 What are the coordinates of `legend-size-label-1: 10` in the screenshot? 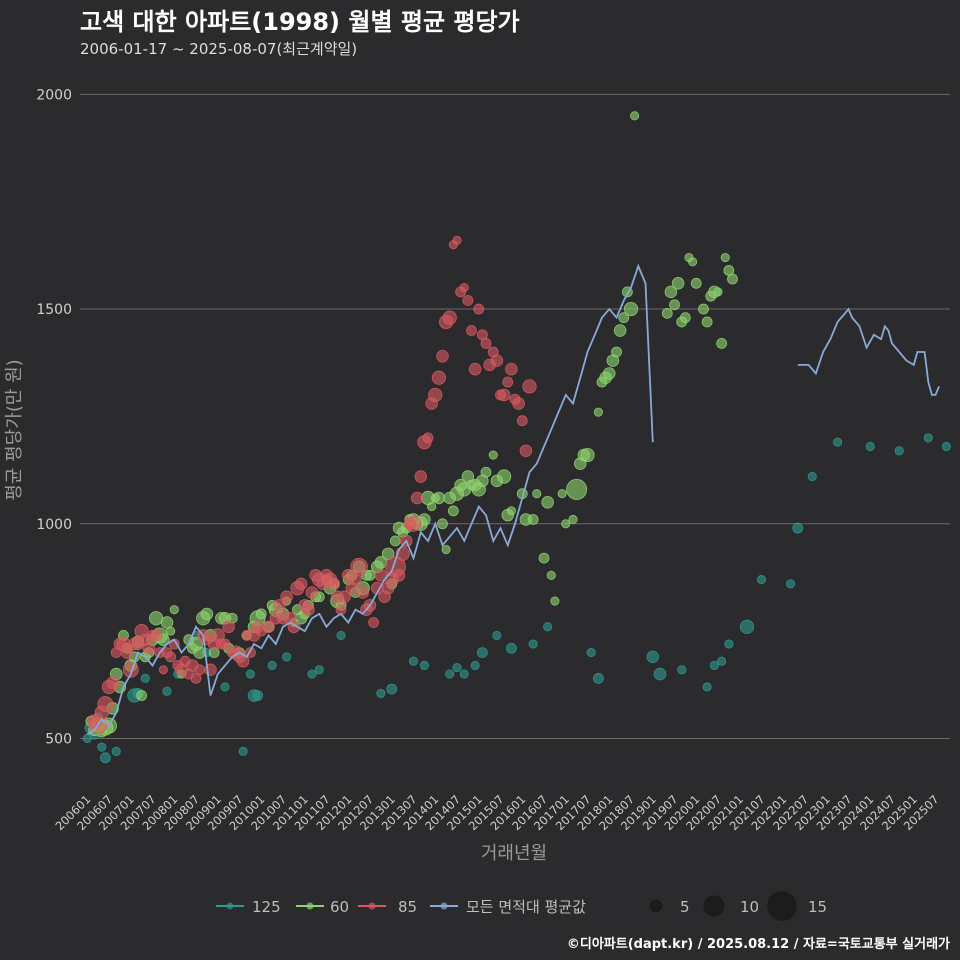 It's located at (749, 907).